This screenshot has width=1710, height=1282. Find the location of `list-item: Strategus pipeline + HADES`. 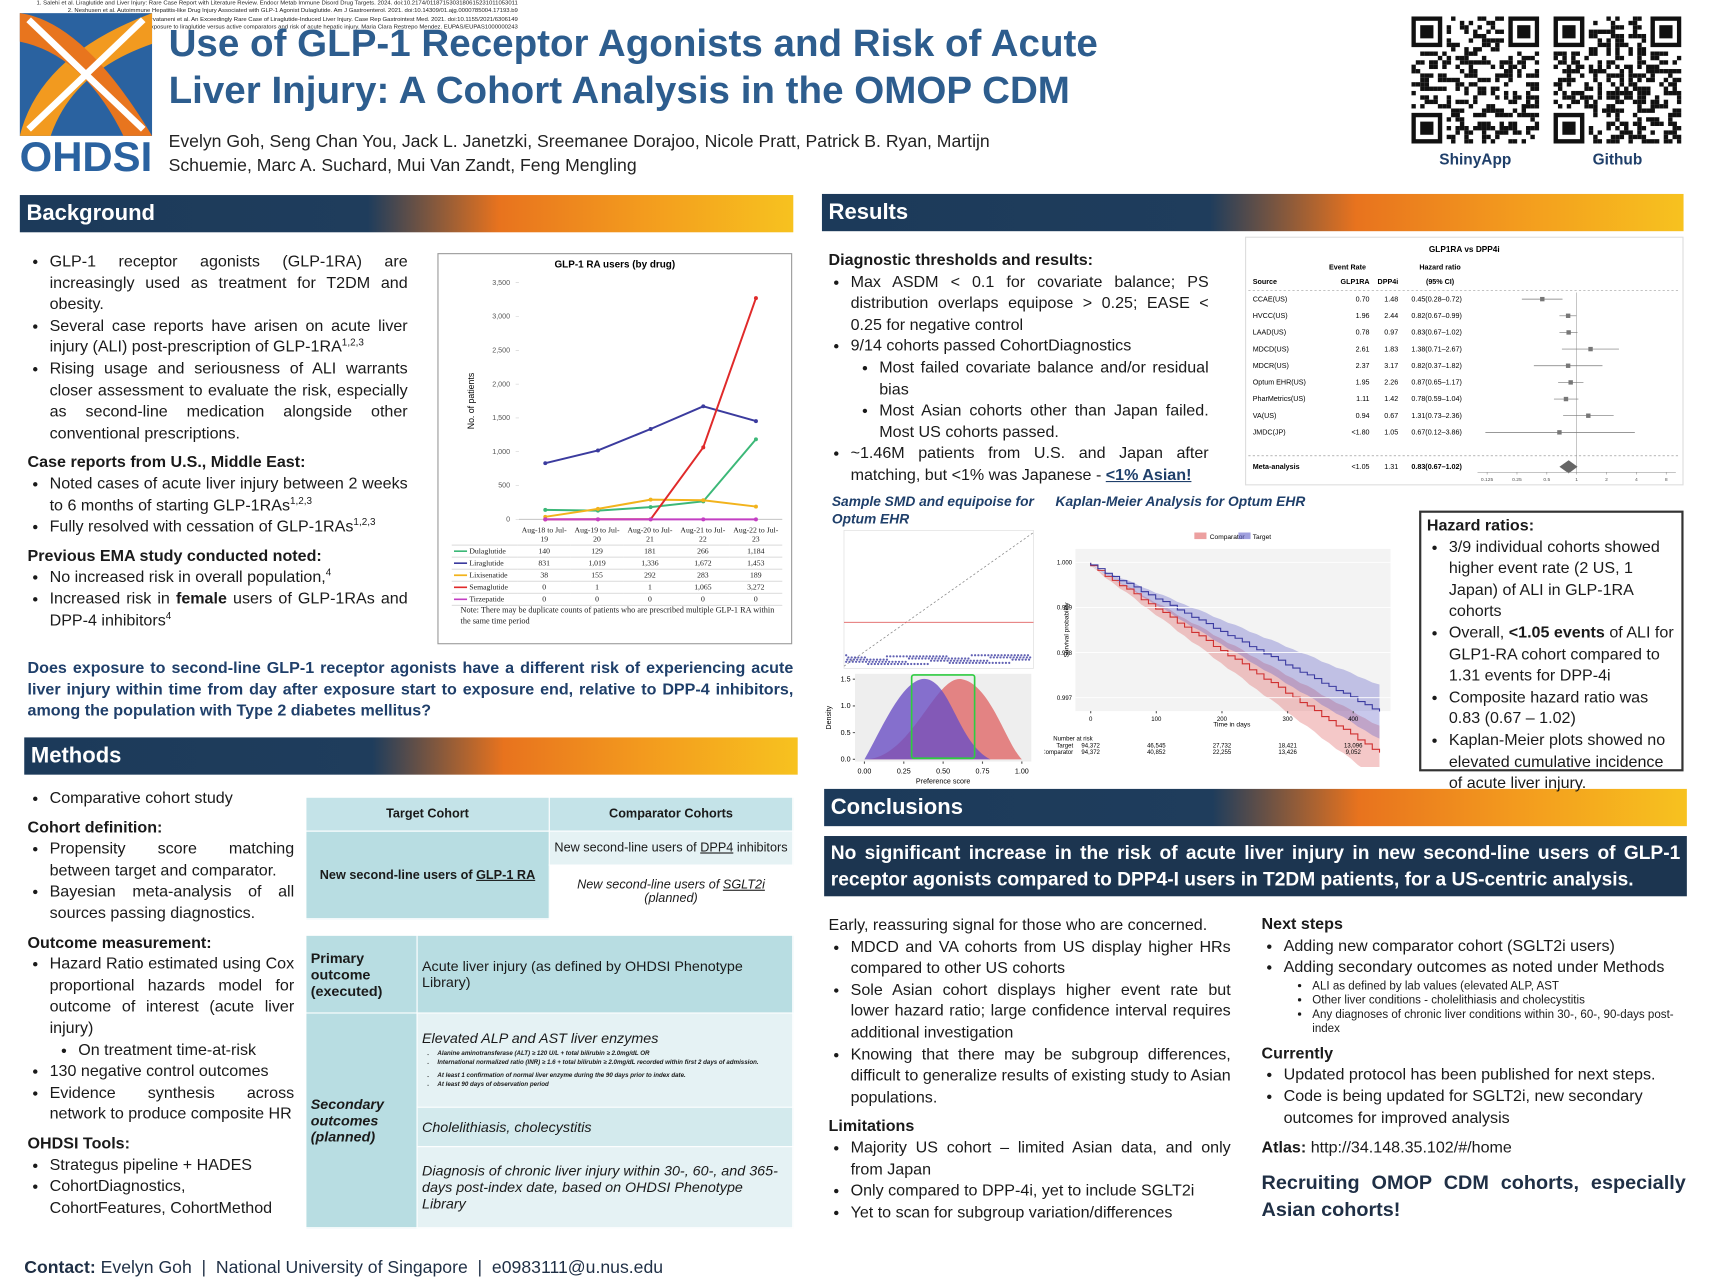

list-item: Strategus pipeline + HADES is located at coordinates (172, 1165).